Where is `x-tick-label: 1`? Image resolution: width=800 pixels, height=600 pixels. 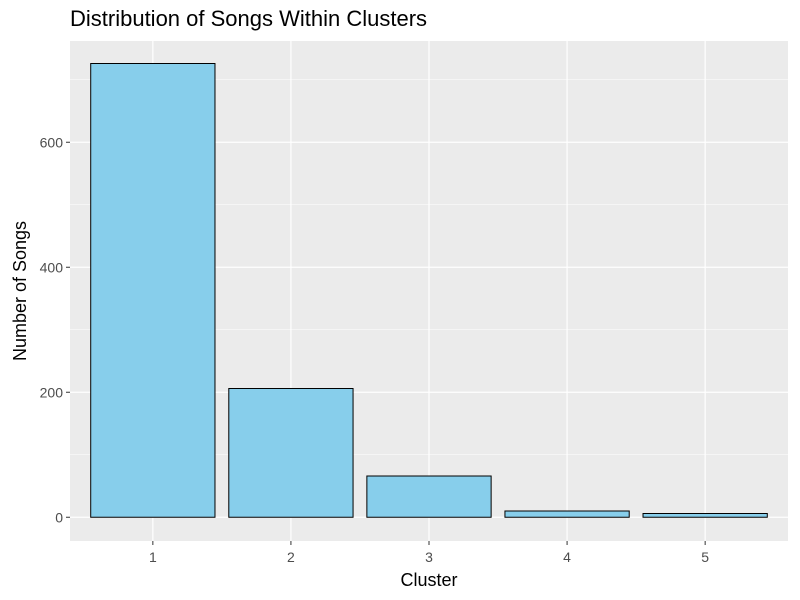
x-tick-label: 1 is located at coordinates (153, 557).